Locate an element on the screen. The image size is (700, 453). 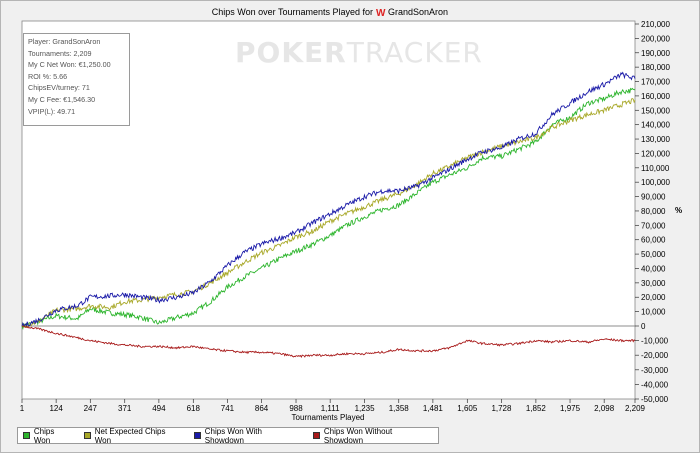
x-tick-label: 247 is located at coordinates (91, 408).